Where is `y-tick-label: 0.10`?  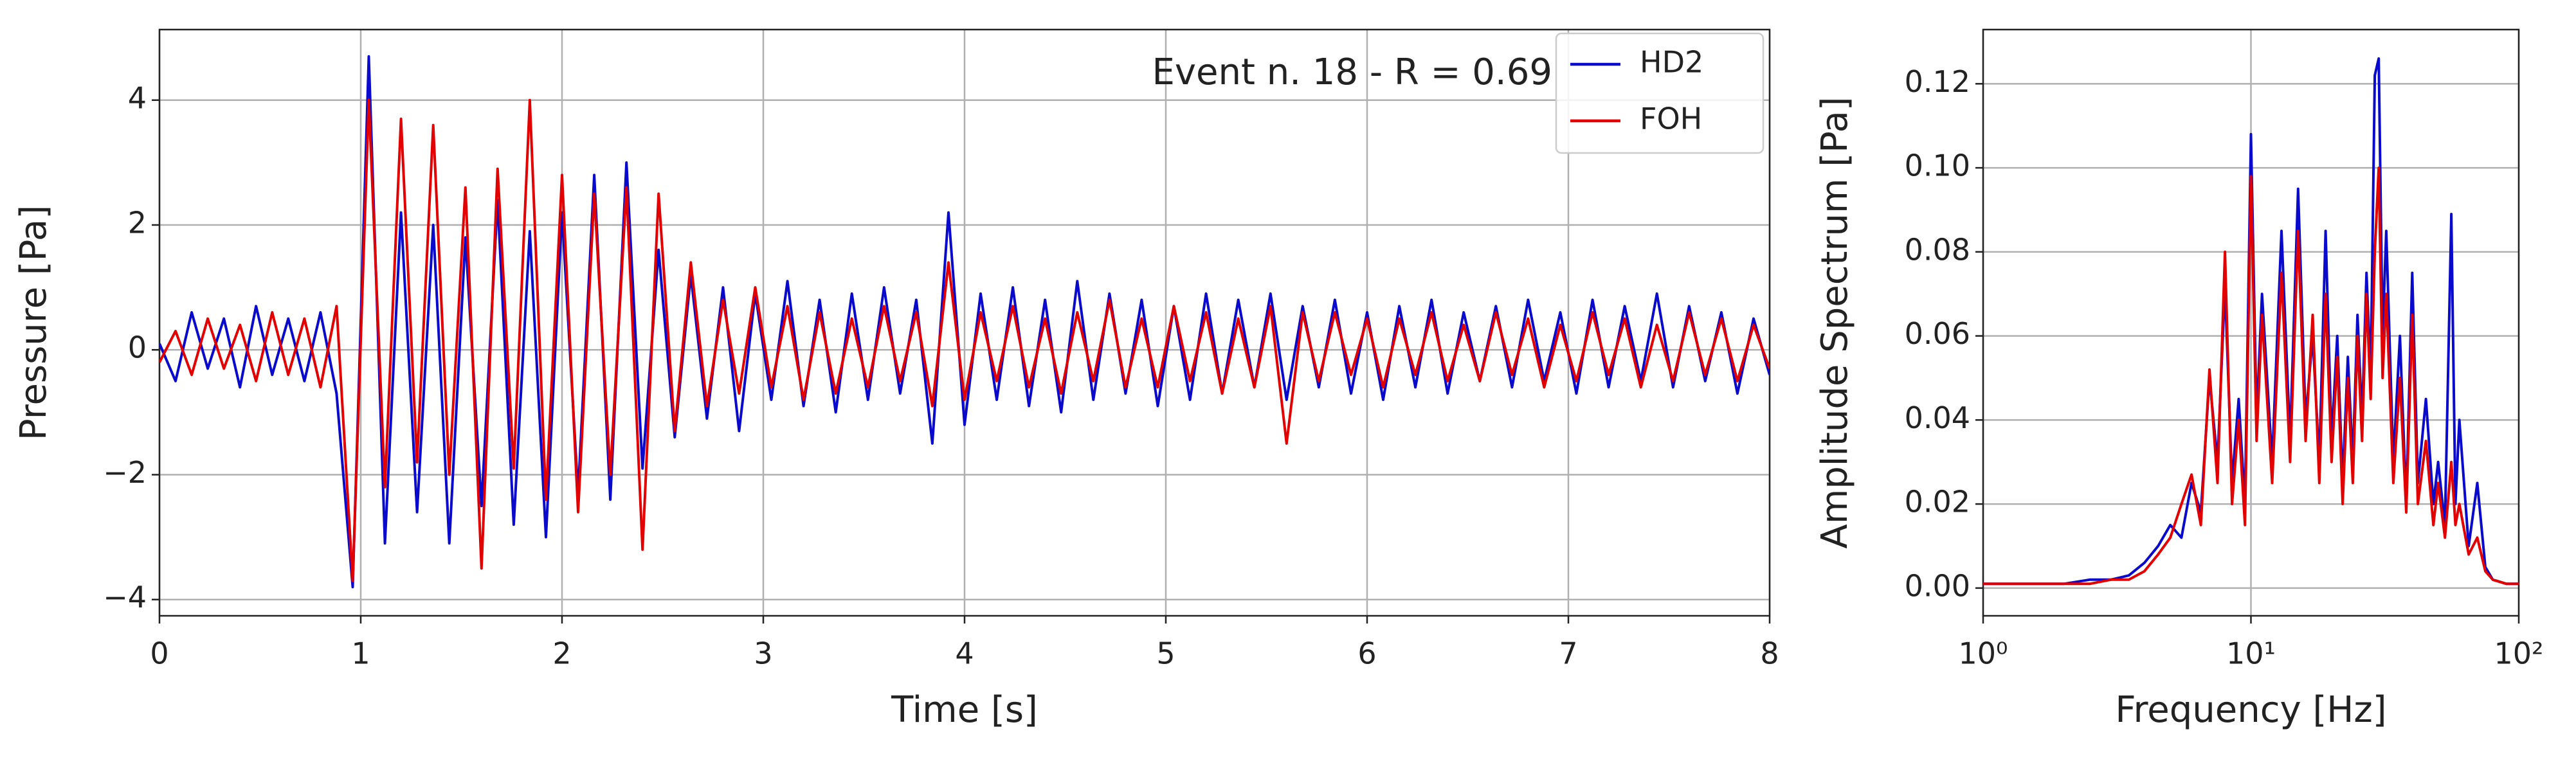 y-tick-label: 0.10 is located at coordinates (1937, 165).